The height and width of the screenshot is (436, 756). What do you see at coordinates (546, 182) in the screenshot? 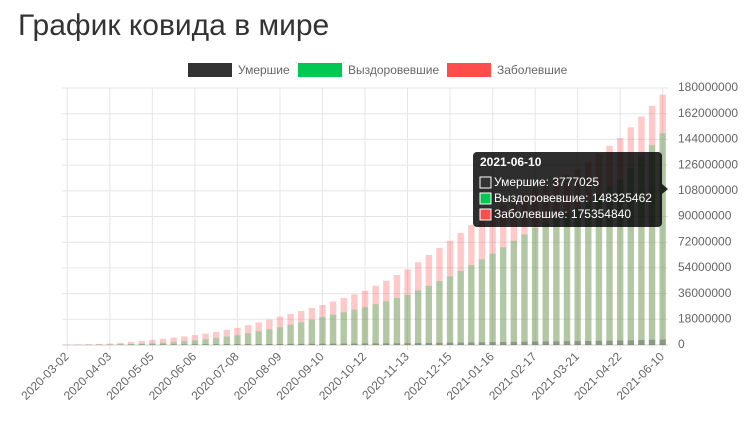
I see `tooltip-line: Умершие: 3777025` at bounding box center [546, 182].